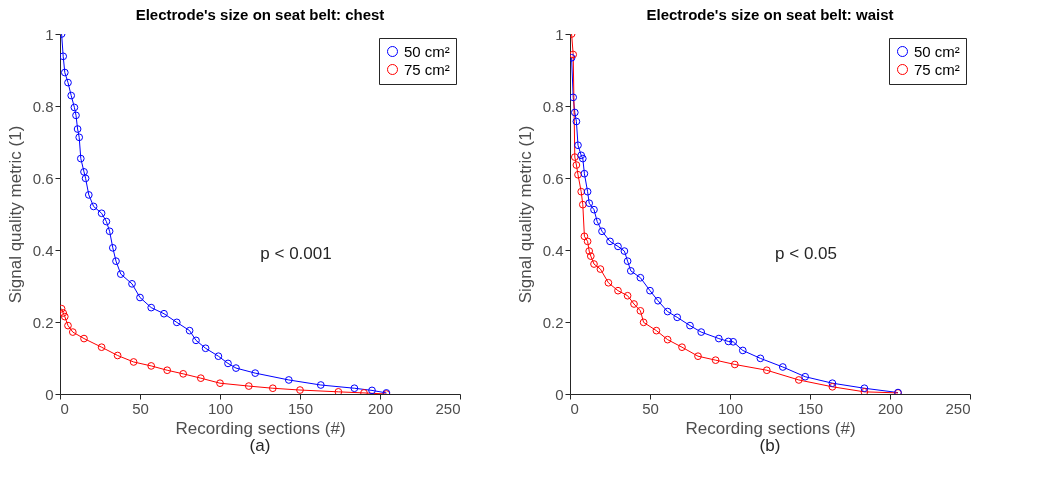  What do you see at coordinates (260, 445) in the screenshot?
I see `text: (a)` at bounding box center [260, 445].